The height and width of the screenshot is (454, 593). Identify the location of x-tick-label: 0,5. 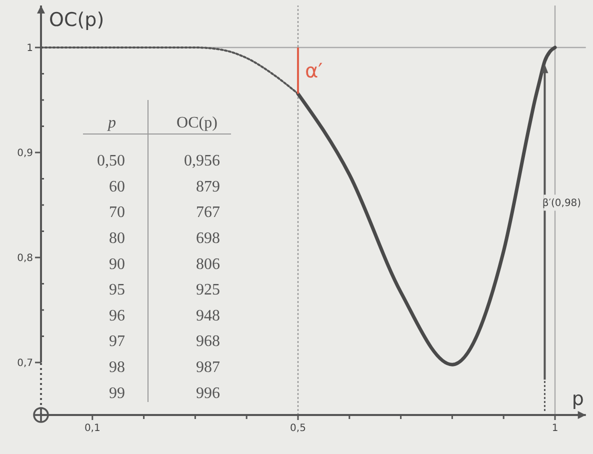
(298, 428).